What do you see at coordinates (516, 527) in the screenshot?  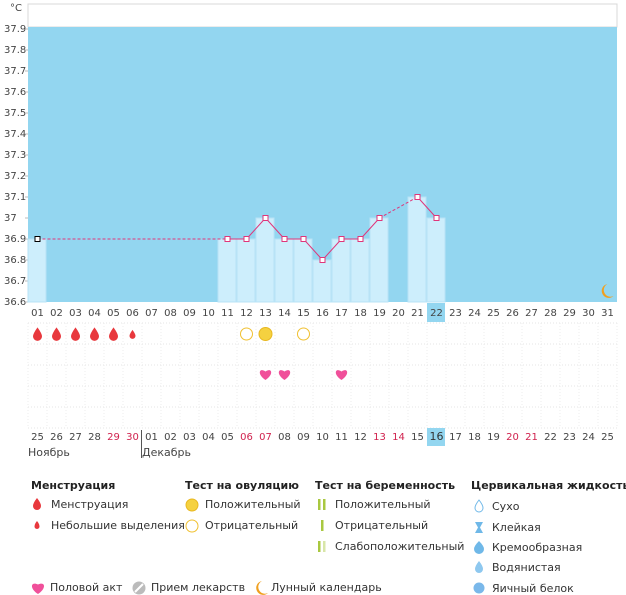 I see `legend-item: Клейкая` at bounding box center [516, 527].